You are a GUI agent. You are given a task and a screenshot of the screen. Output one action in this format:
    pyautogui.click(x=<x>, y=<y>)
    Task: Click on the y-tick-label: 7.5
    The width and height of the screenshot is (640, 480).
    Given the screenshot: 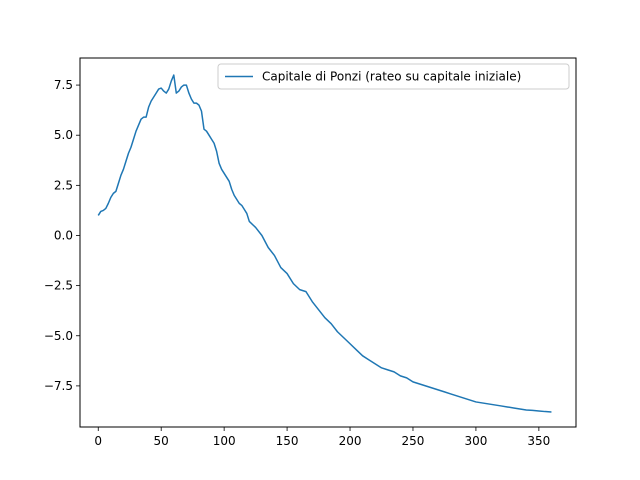 What is the action you would take?
    pyautogui.click(x=63, y=85)
    